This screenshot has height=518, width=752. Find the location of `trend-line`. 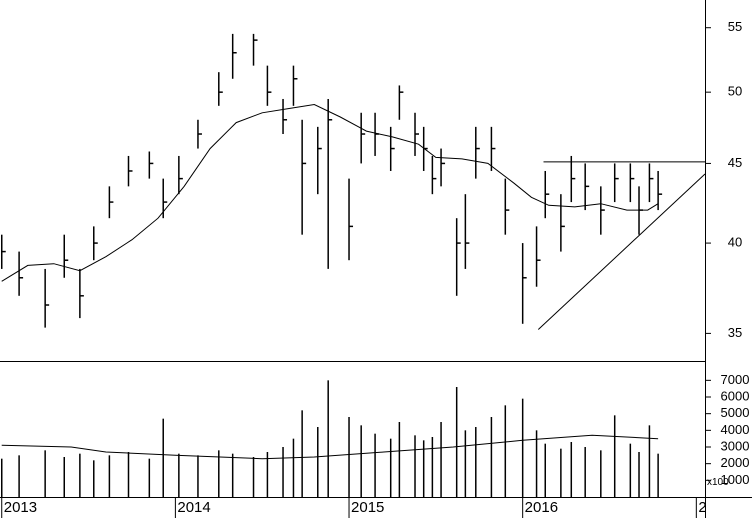

trend-line is located at coordinates (621, 251).